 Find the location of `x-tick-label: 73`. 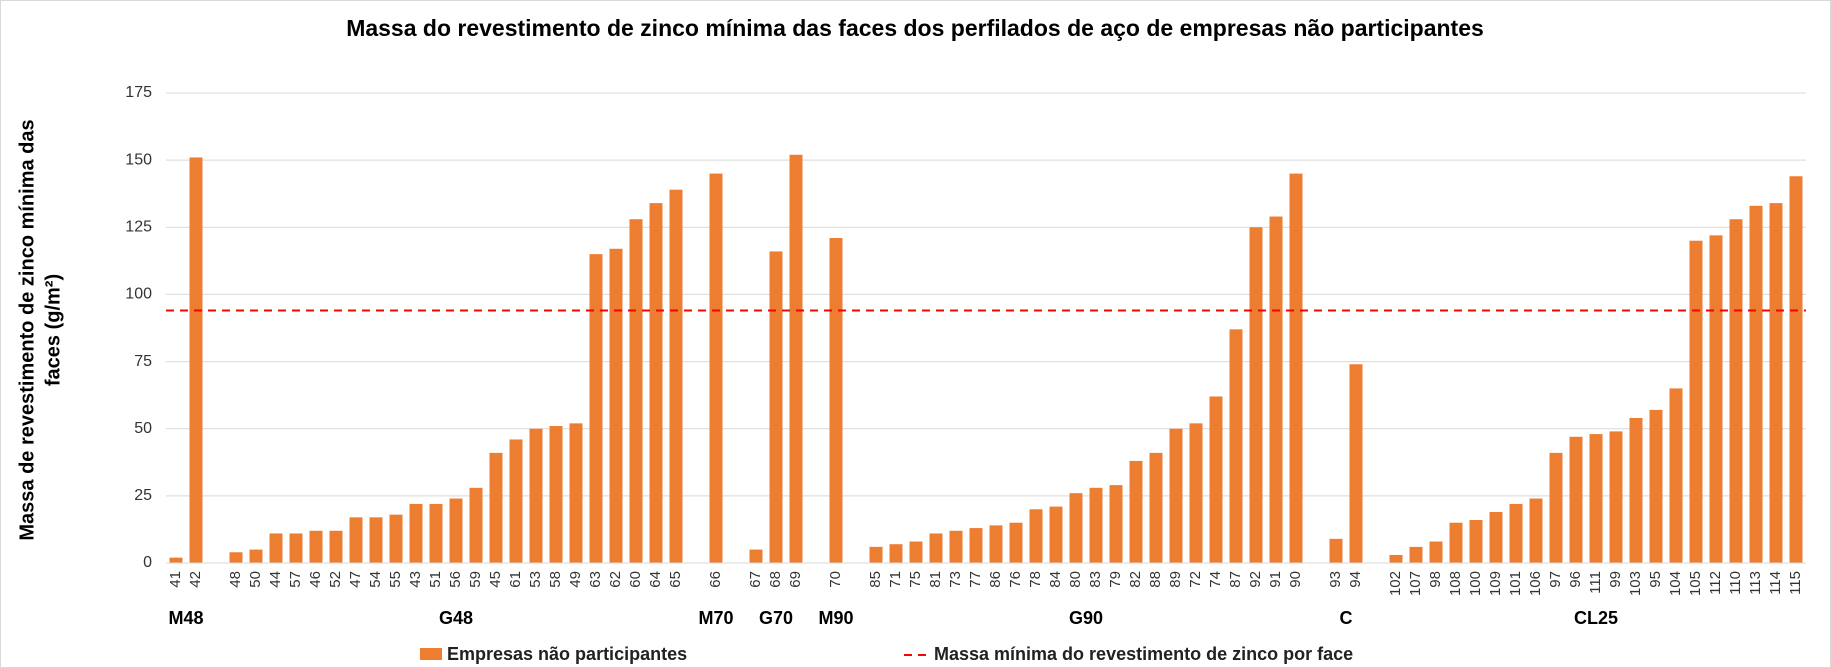

x-tick-label: 73 is located at coordinates (955, 579).